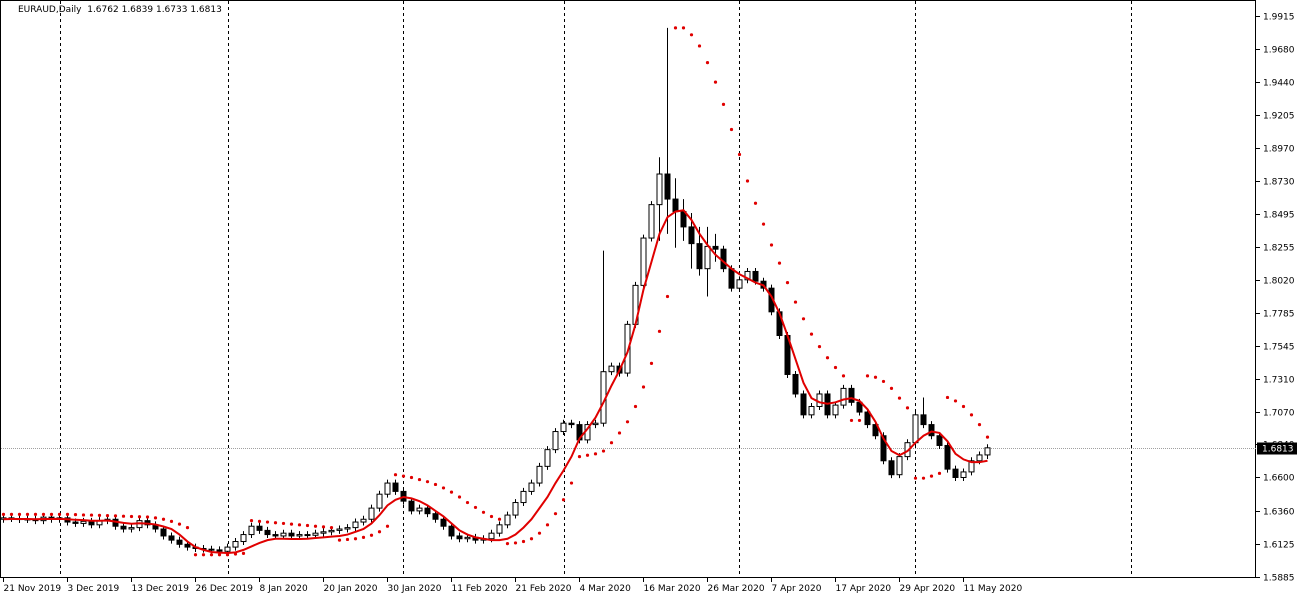 This screenshot has width=1300, height=600. What do you see at coordinates (1279, 84) in the screenshot?
I see `y-tick-label: 1.9440` at bounding box center [1279, 84].